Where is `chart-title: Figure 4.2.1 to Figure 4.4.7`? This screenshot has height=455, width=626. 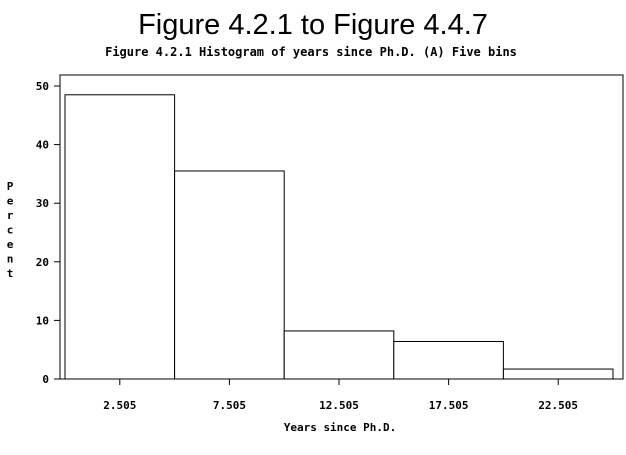
chart-title: Figure 4.2.1 to Figure 4.4.7 is located at coordinates (313, 25).